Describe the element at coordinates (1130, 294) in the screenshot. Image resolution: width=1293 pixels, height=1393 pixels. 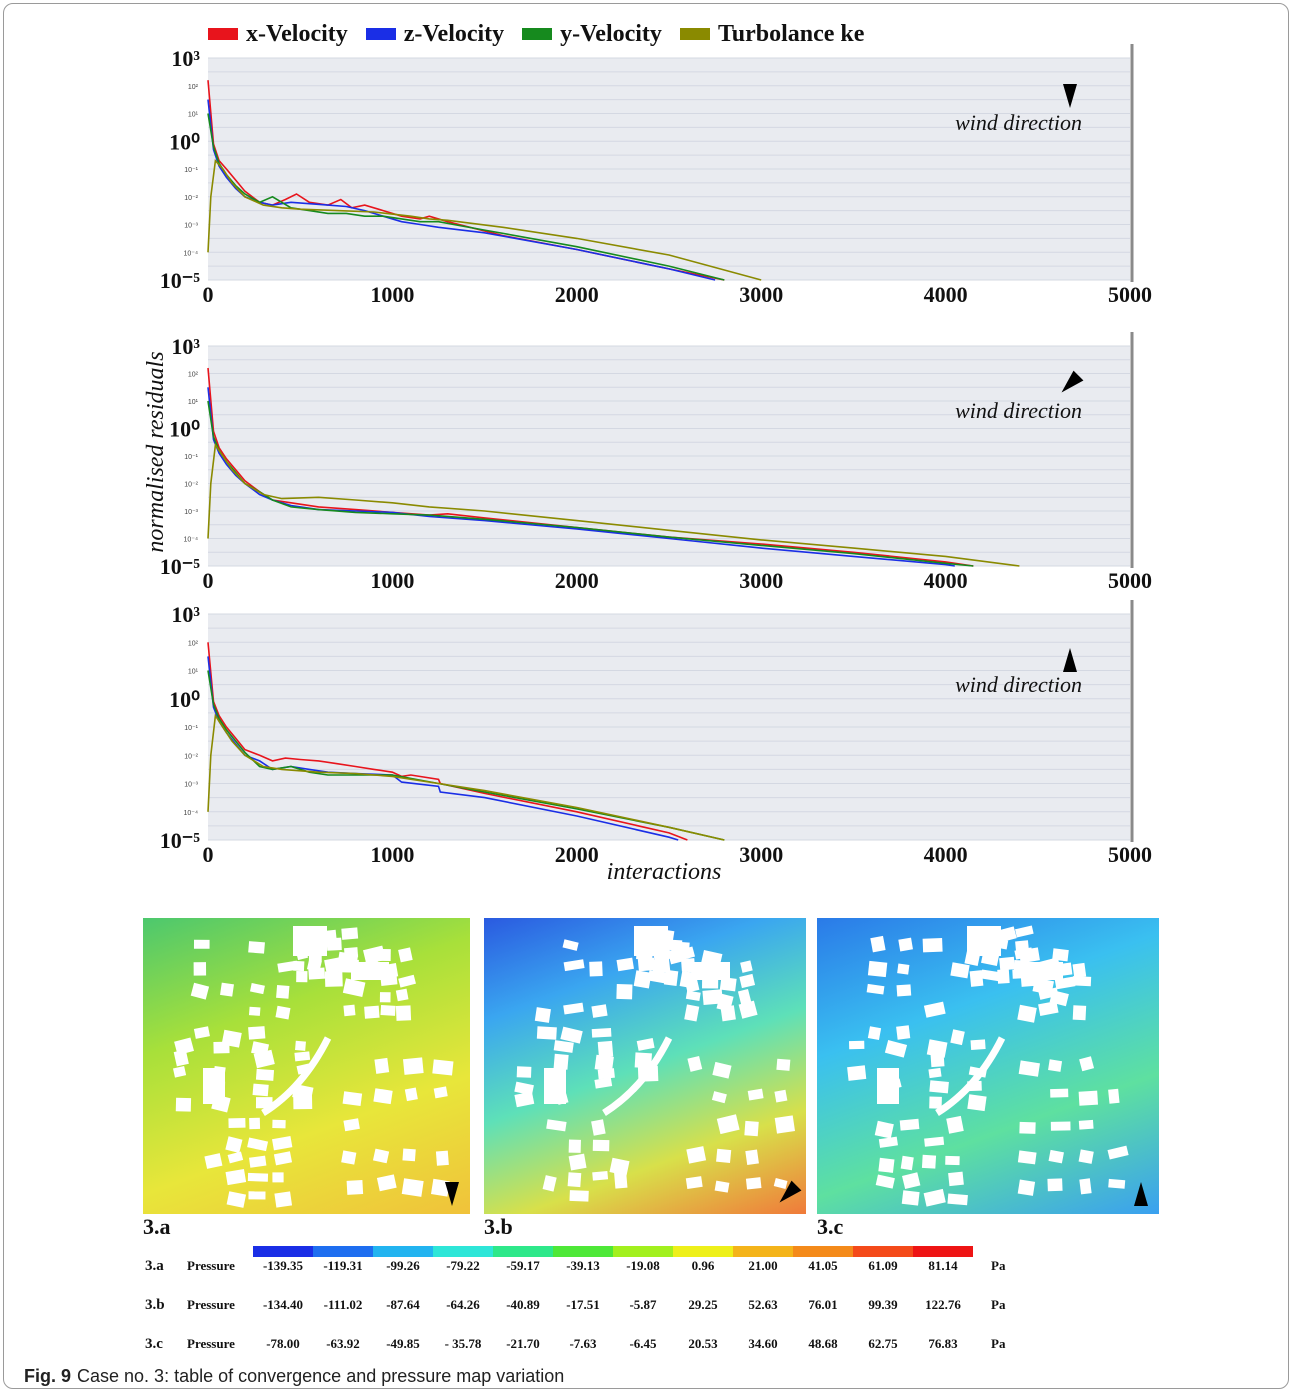
I see `x-tick-label: 5000` at that location.